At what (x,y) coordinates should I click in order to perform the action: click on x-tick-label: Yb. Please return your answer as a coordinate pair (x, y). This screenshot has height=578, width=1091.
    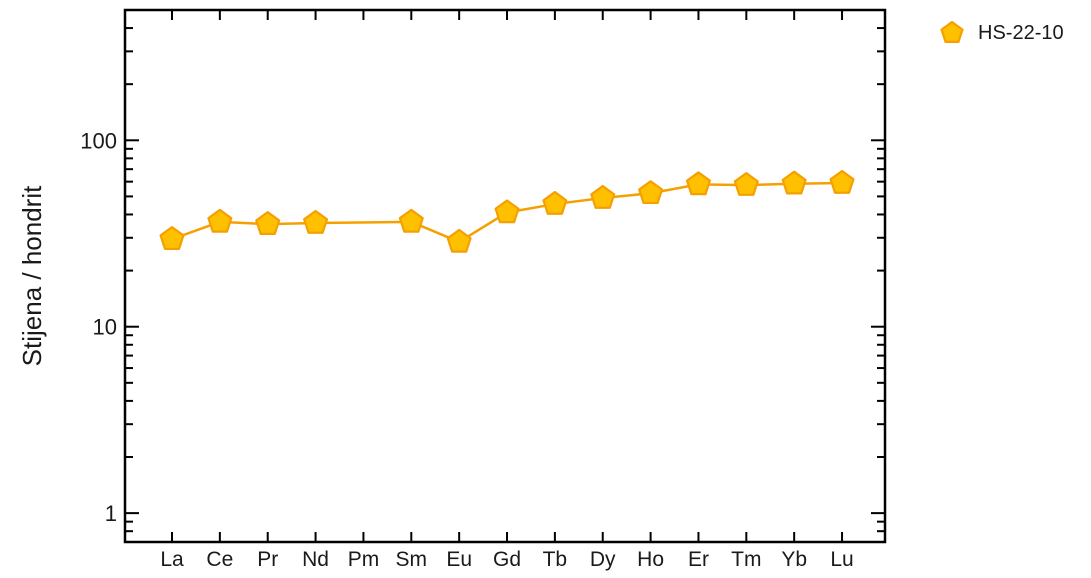
    Looking at the image, I should click on (794, 559).